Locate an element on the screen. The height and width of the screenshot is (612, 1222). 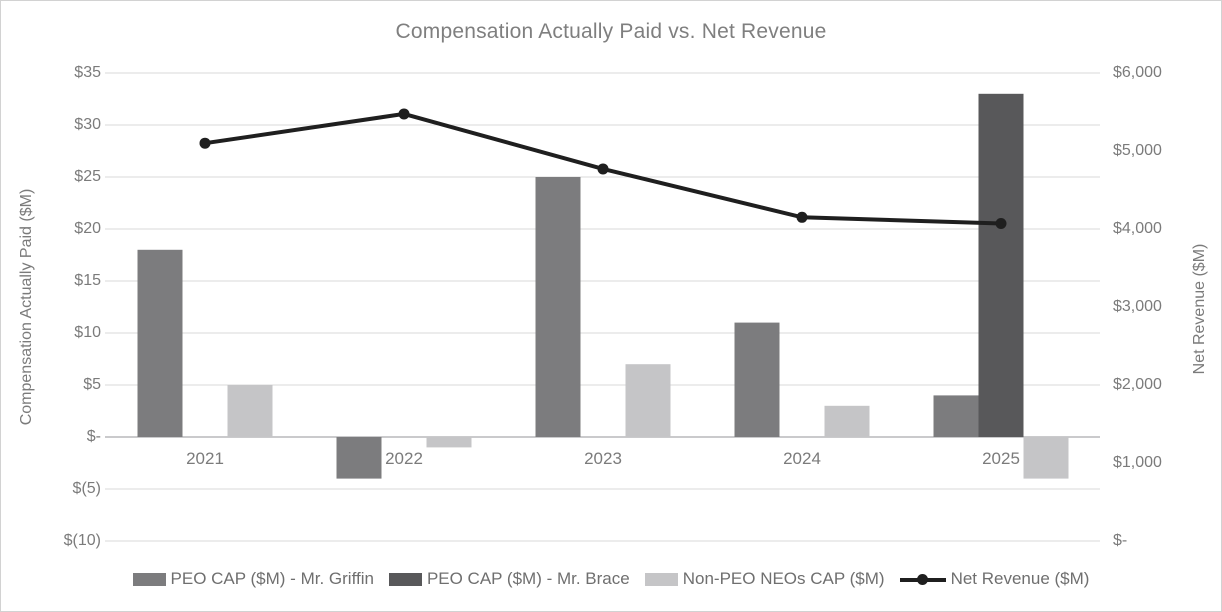
bar-non-peo-neos-cap-m-2021 is located at coordinates (250, 411).